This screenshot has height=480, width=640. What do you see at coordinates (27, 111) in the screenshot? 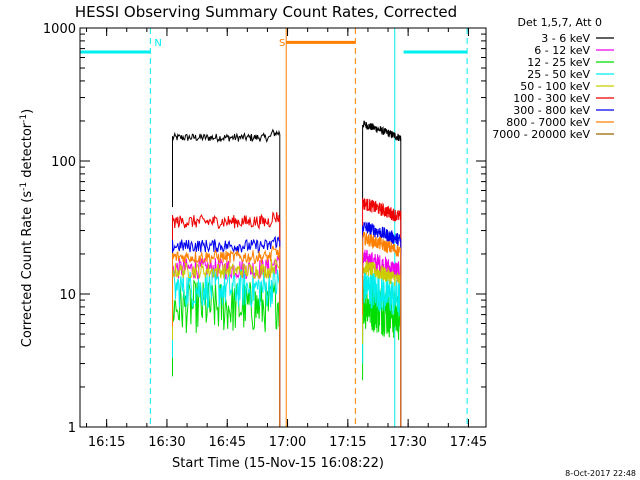
I see `y-axis-label-end: )` at bounding box center [27, 111].